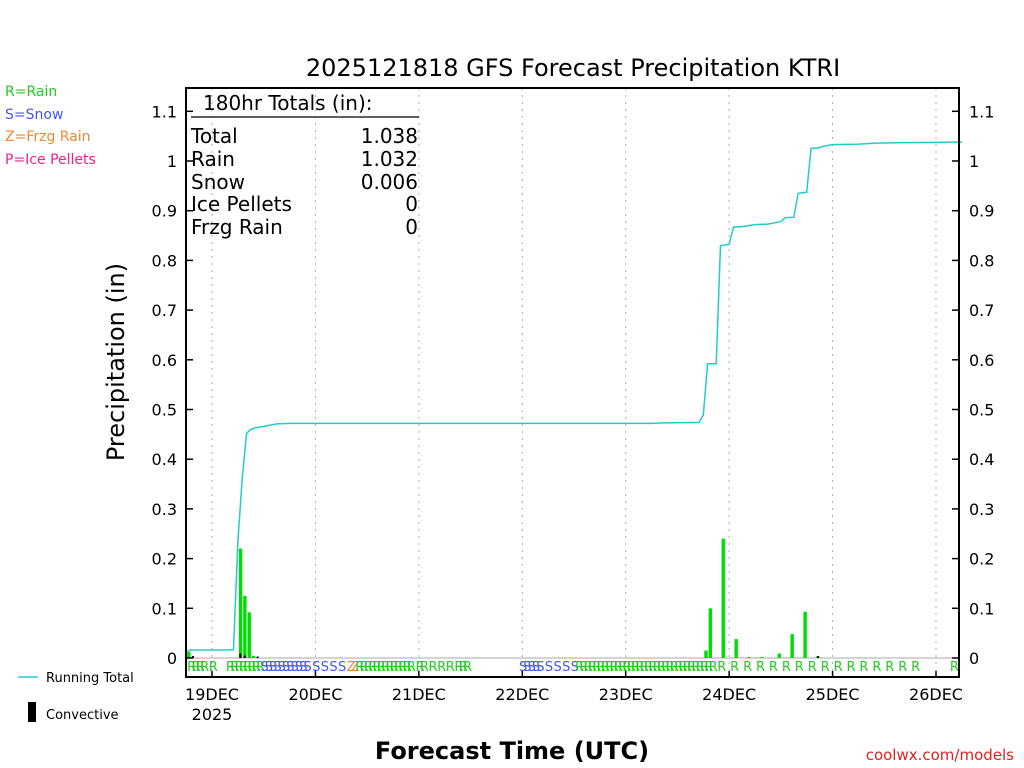 The height and width of the screenshot is (768, 1024). What do you see at coordinates (82, 715) in the screenshot?
I see `legend-convective-label: Convective` at bounding box center [82, 715].